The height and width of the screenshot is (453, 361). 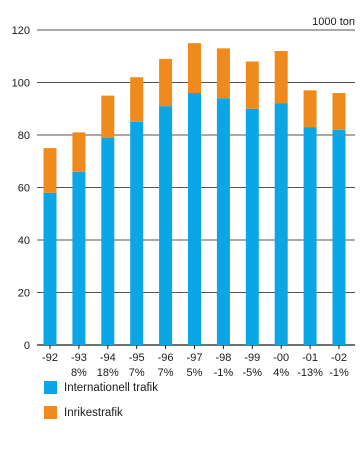 I want to click on unit-label: 1000 ton, so click(x=333, y=22).